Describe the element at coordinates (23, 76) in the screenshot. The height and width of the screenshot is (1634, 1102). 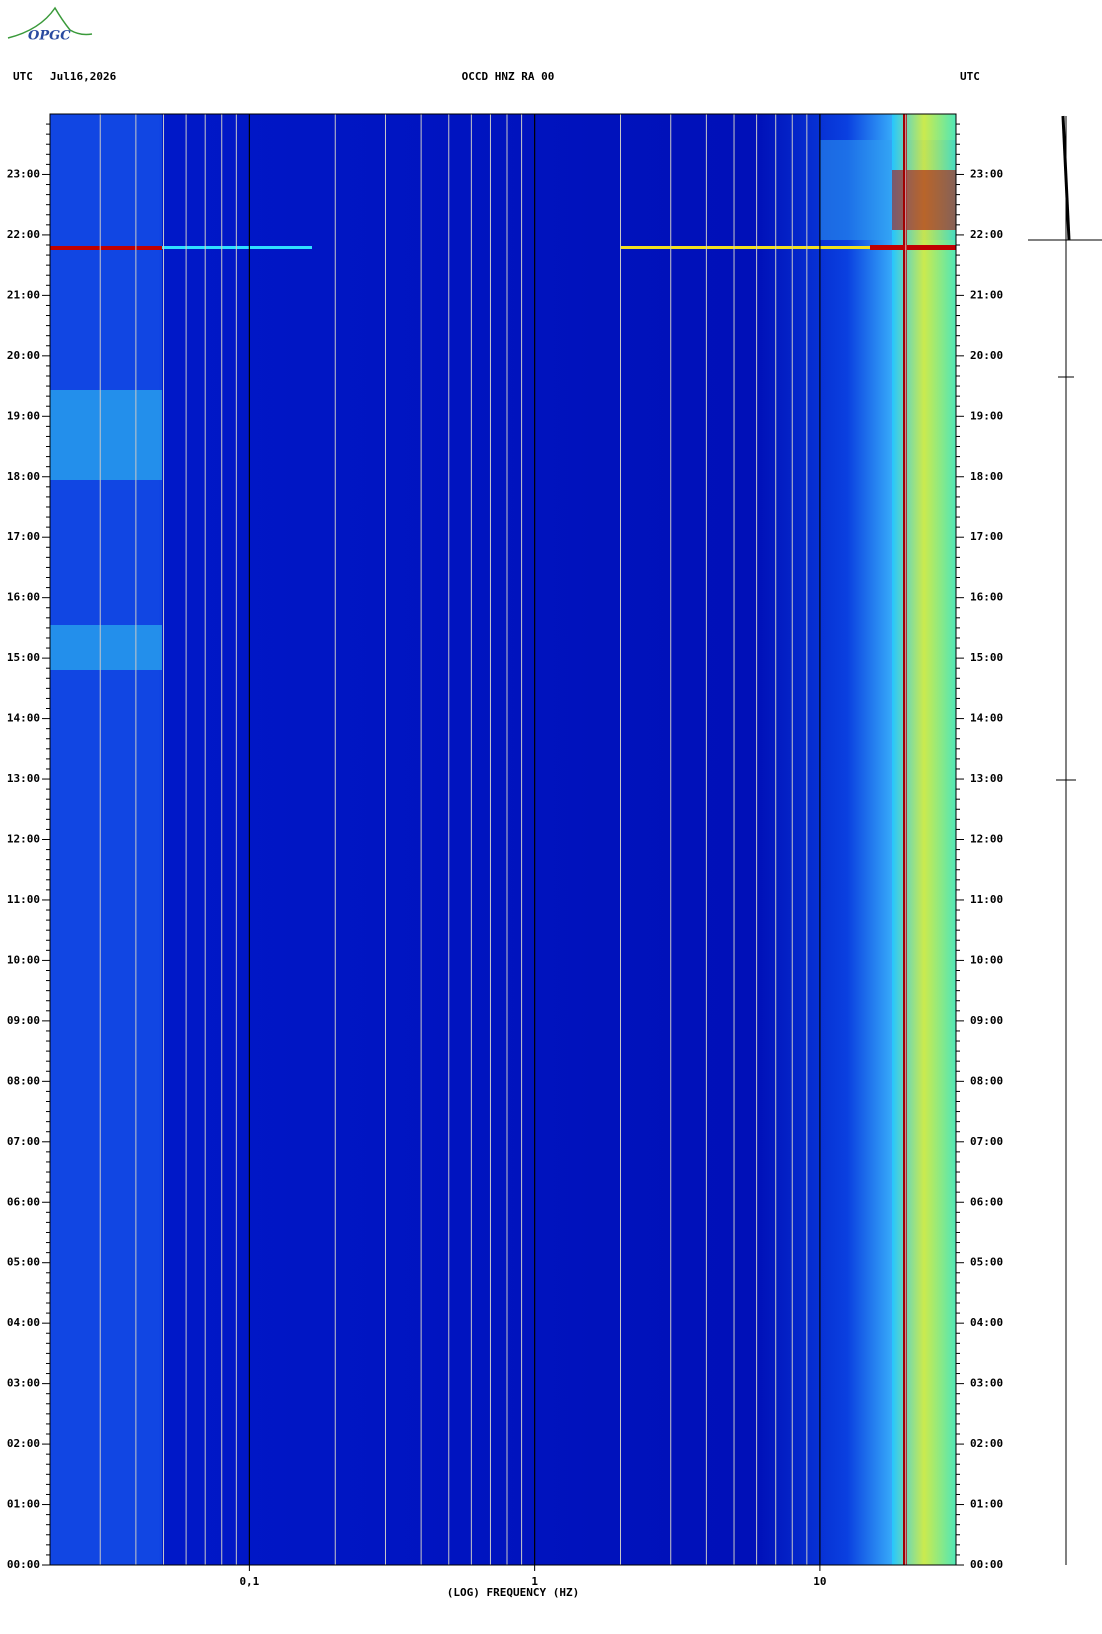
I see `left-label: UTC` at that location.